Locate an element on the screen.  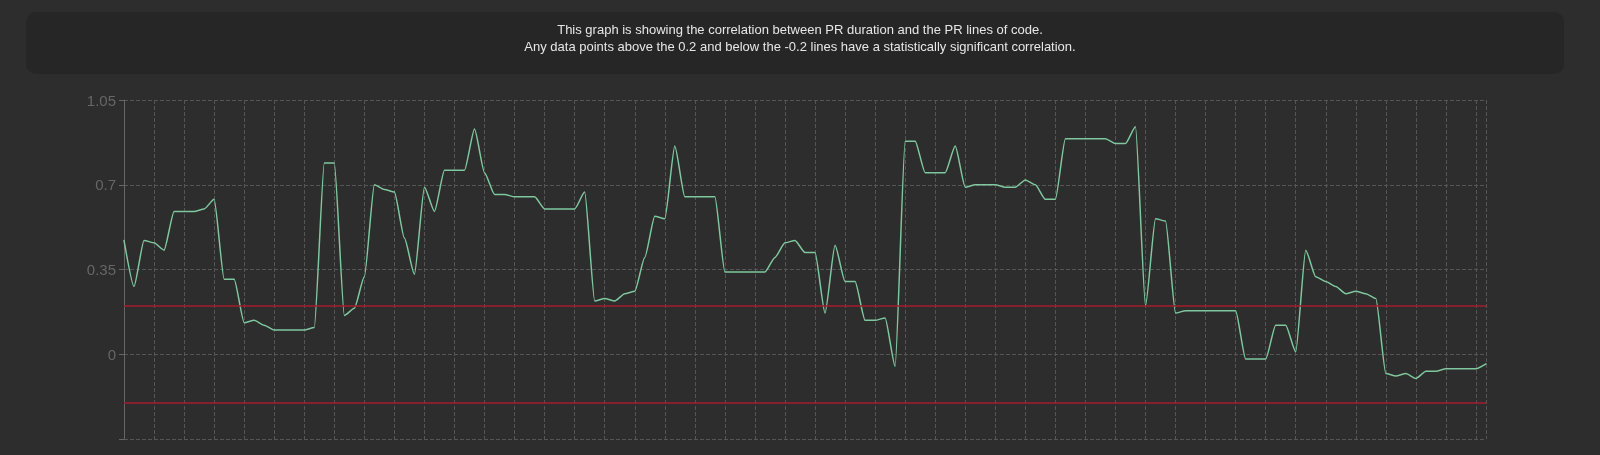
chart-title: This graph is showing the correlation between PR duration and the PR lines of code. is located at coordinates (800, 29).